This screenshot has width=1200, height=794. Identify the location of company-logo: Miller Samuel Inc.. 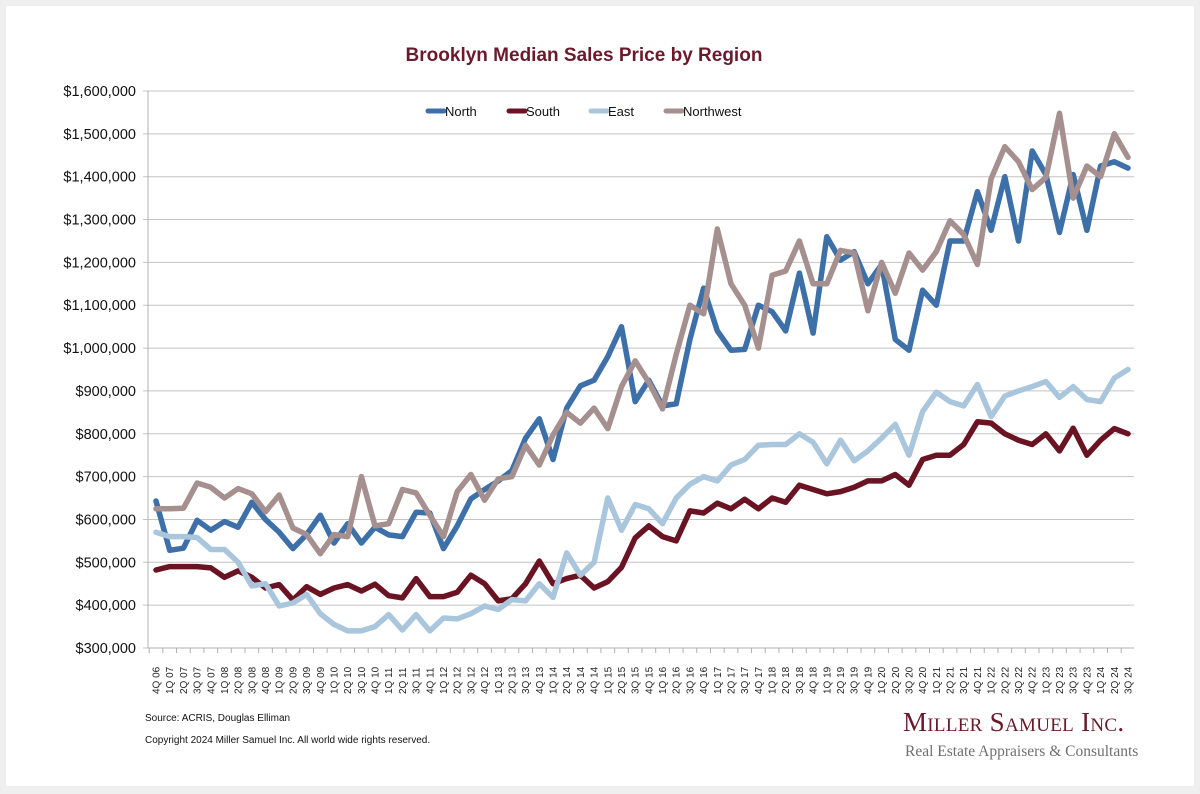
(1014, 722).